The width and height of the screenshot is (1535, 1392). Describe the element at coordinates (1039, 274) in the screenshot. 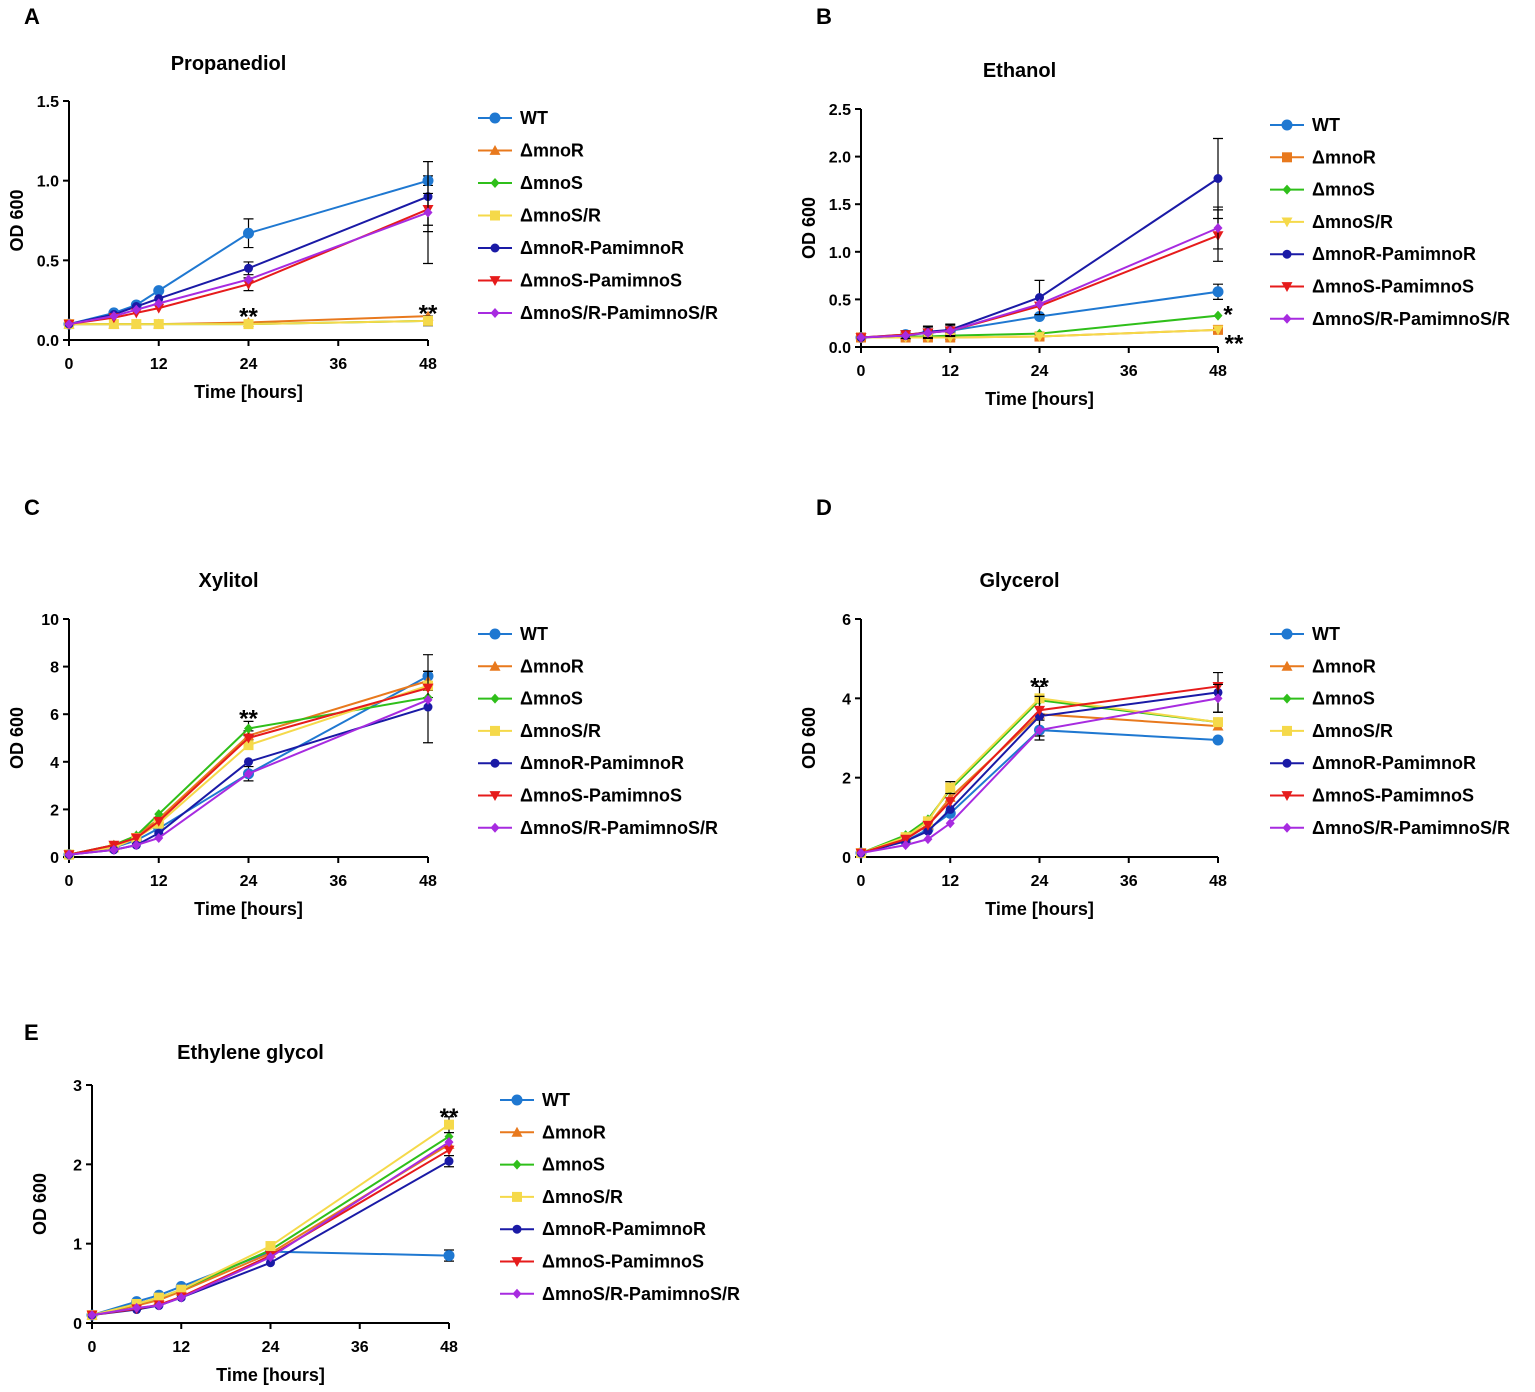

I see `series-ΔmnoS/R-PamimnoS/R` at that location.